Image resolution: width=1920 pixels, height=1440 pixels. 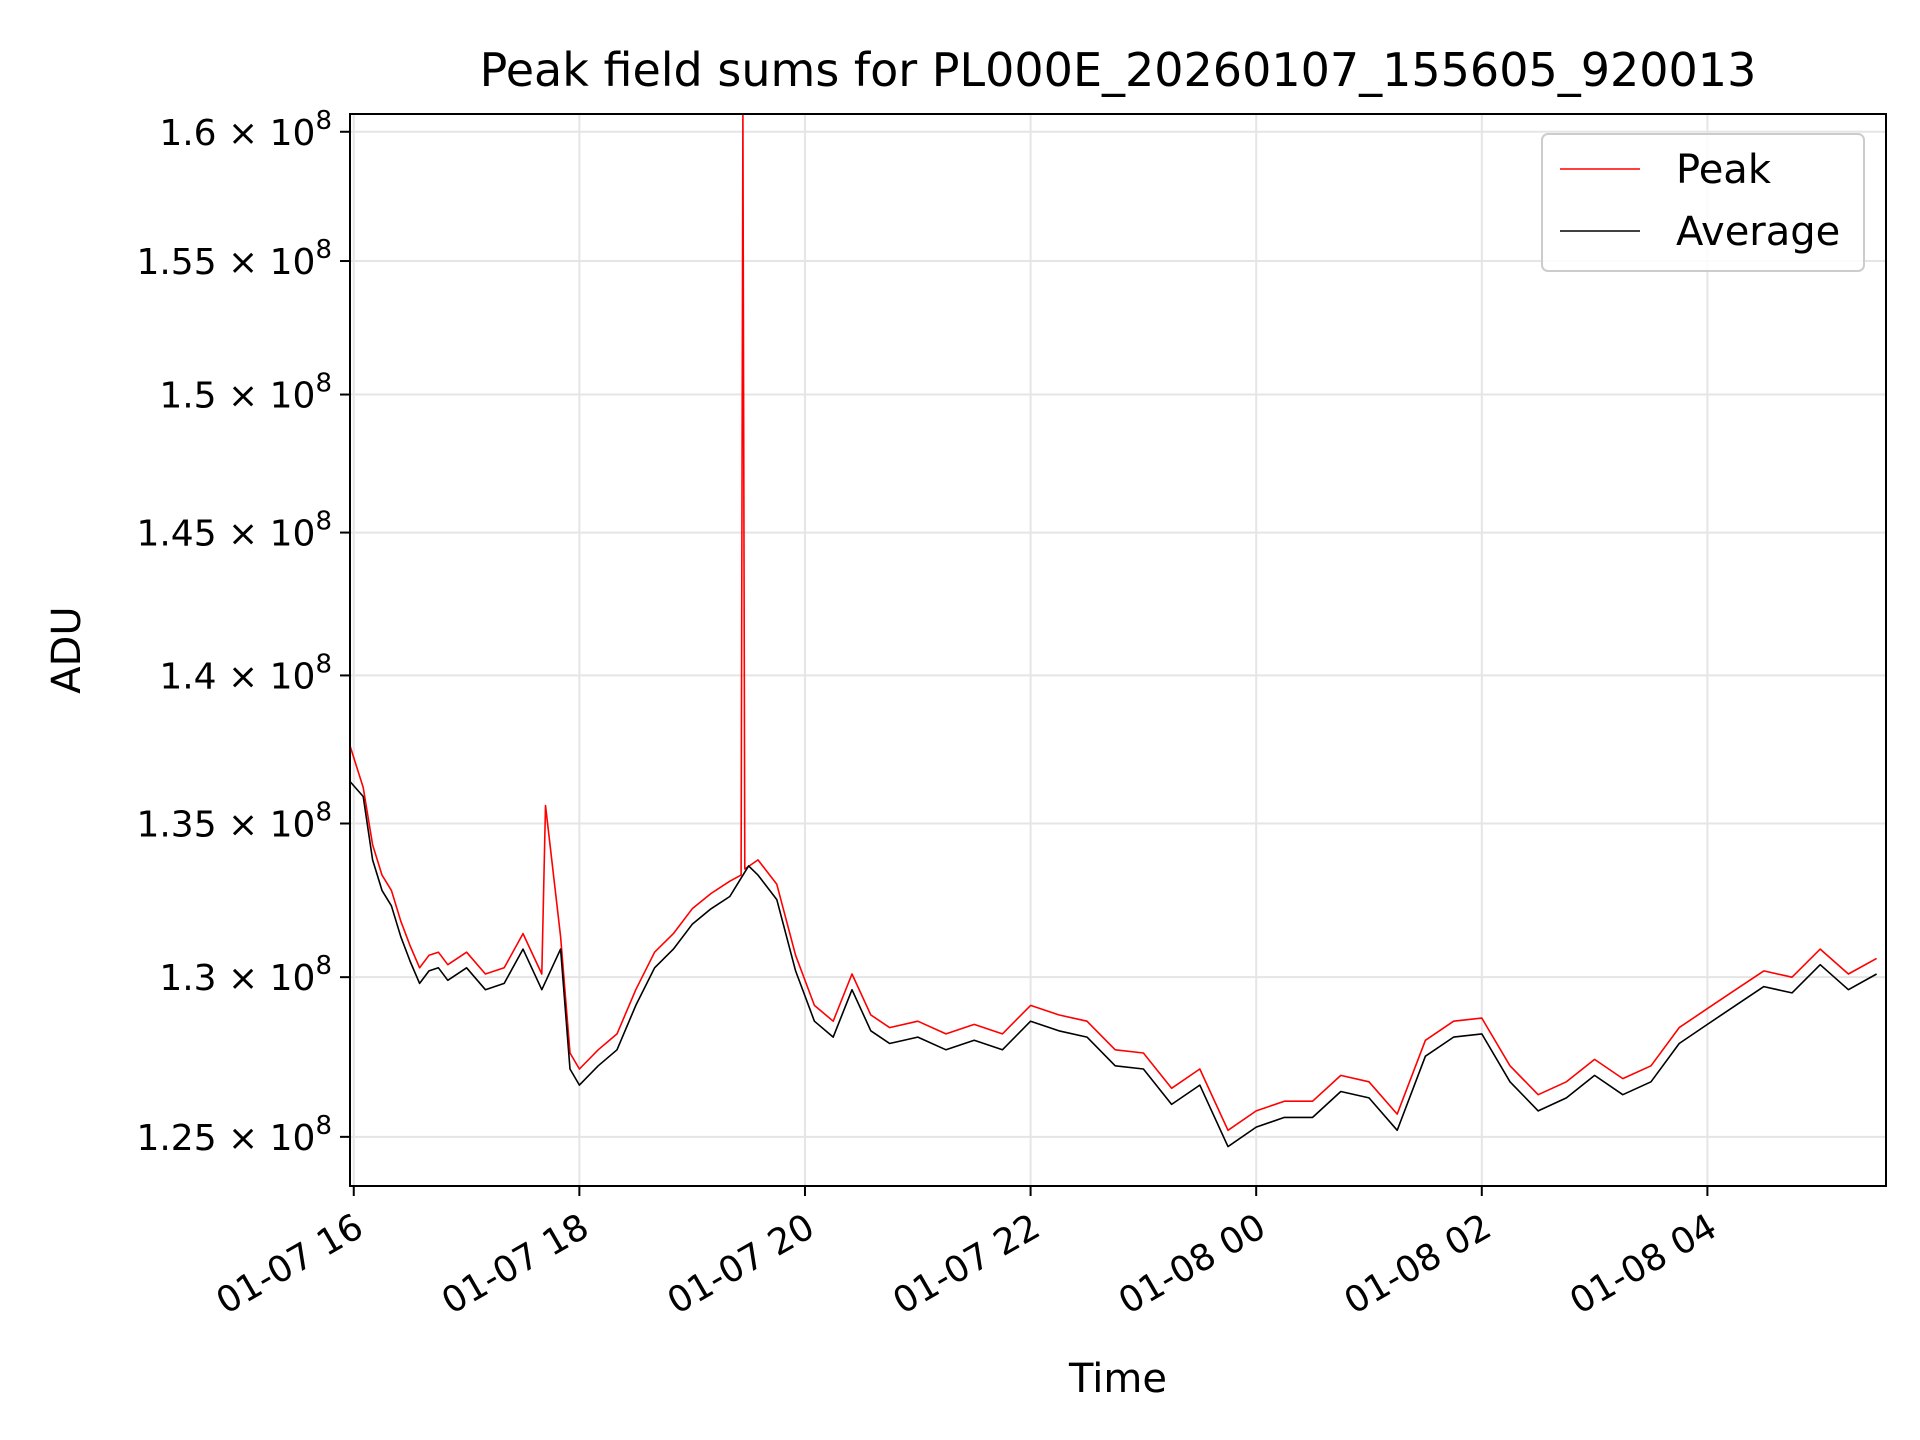 I want to click on legend-label-peak: Peak, so click(x=1724, y=170).